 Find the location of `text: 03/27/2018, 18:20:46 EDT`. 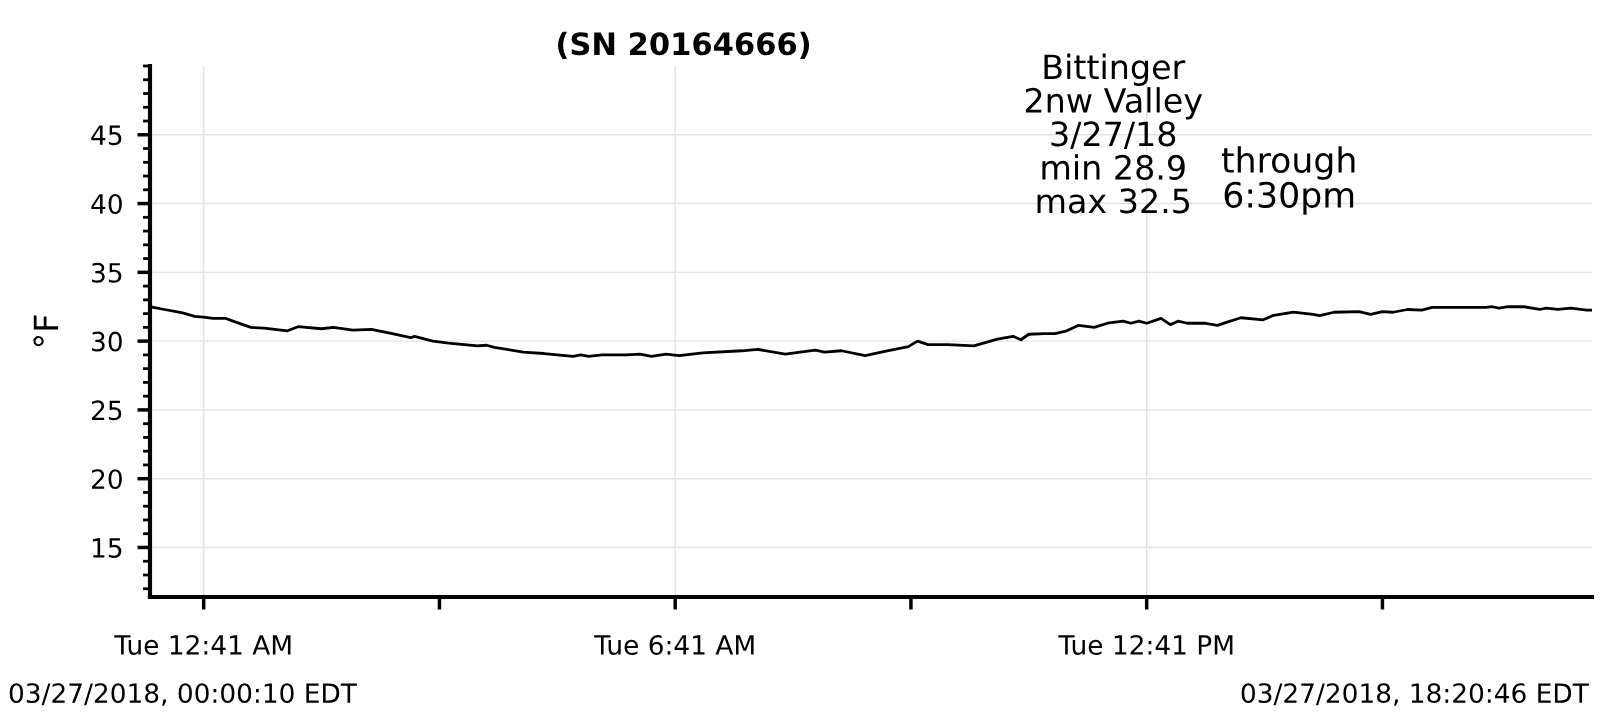

text: 03/27/2018, 18:20:46 EDT is located at coordinates (1415, 694).